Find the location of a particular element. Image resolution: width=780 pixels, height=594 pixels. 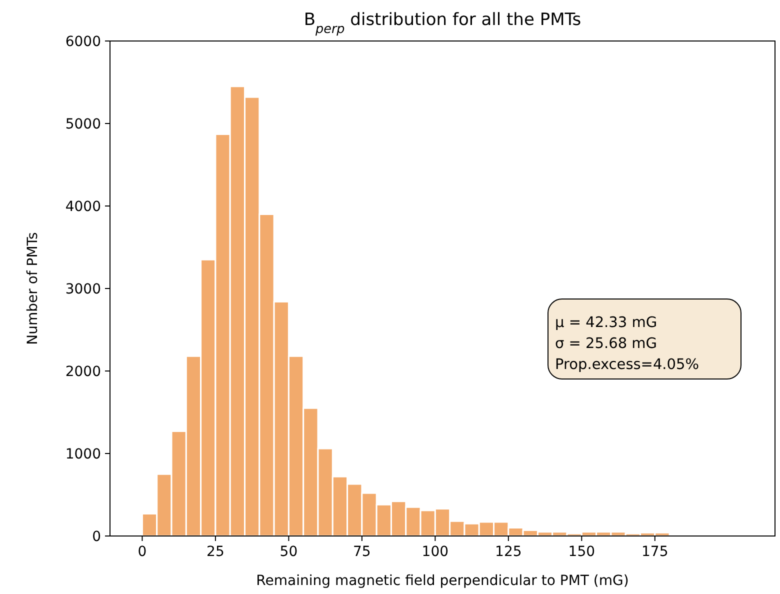

y-tick-label: 2000 is located at coordinates (83, 372).